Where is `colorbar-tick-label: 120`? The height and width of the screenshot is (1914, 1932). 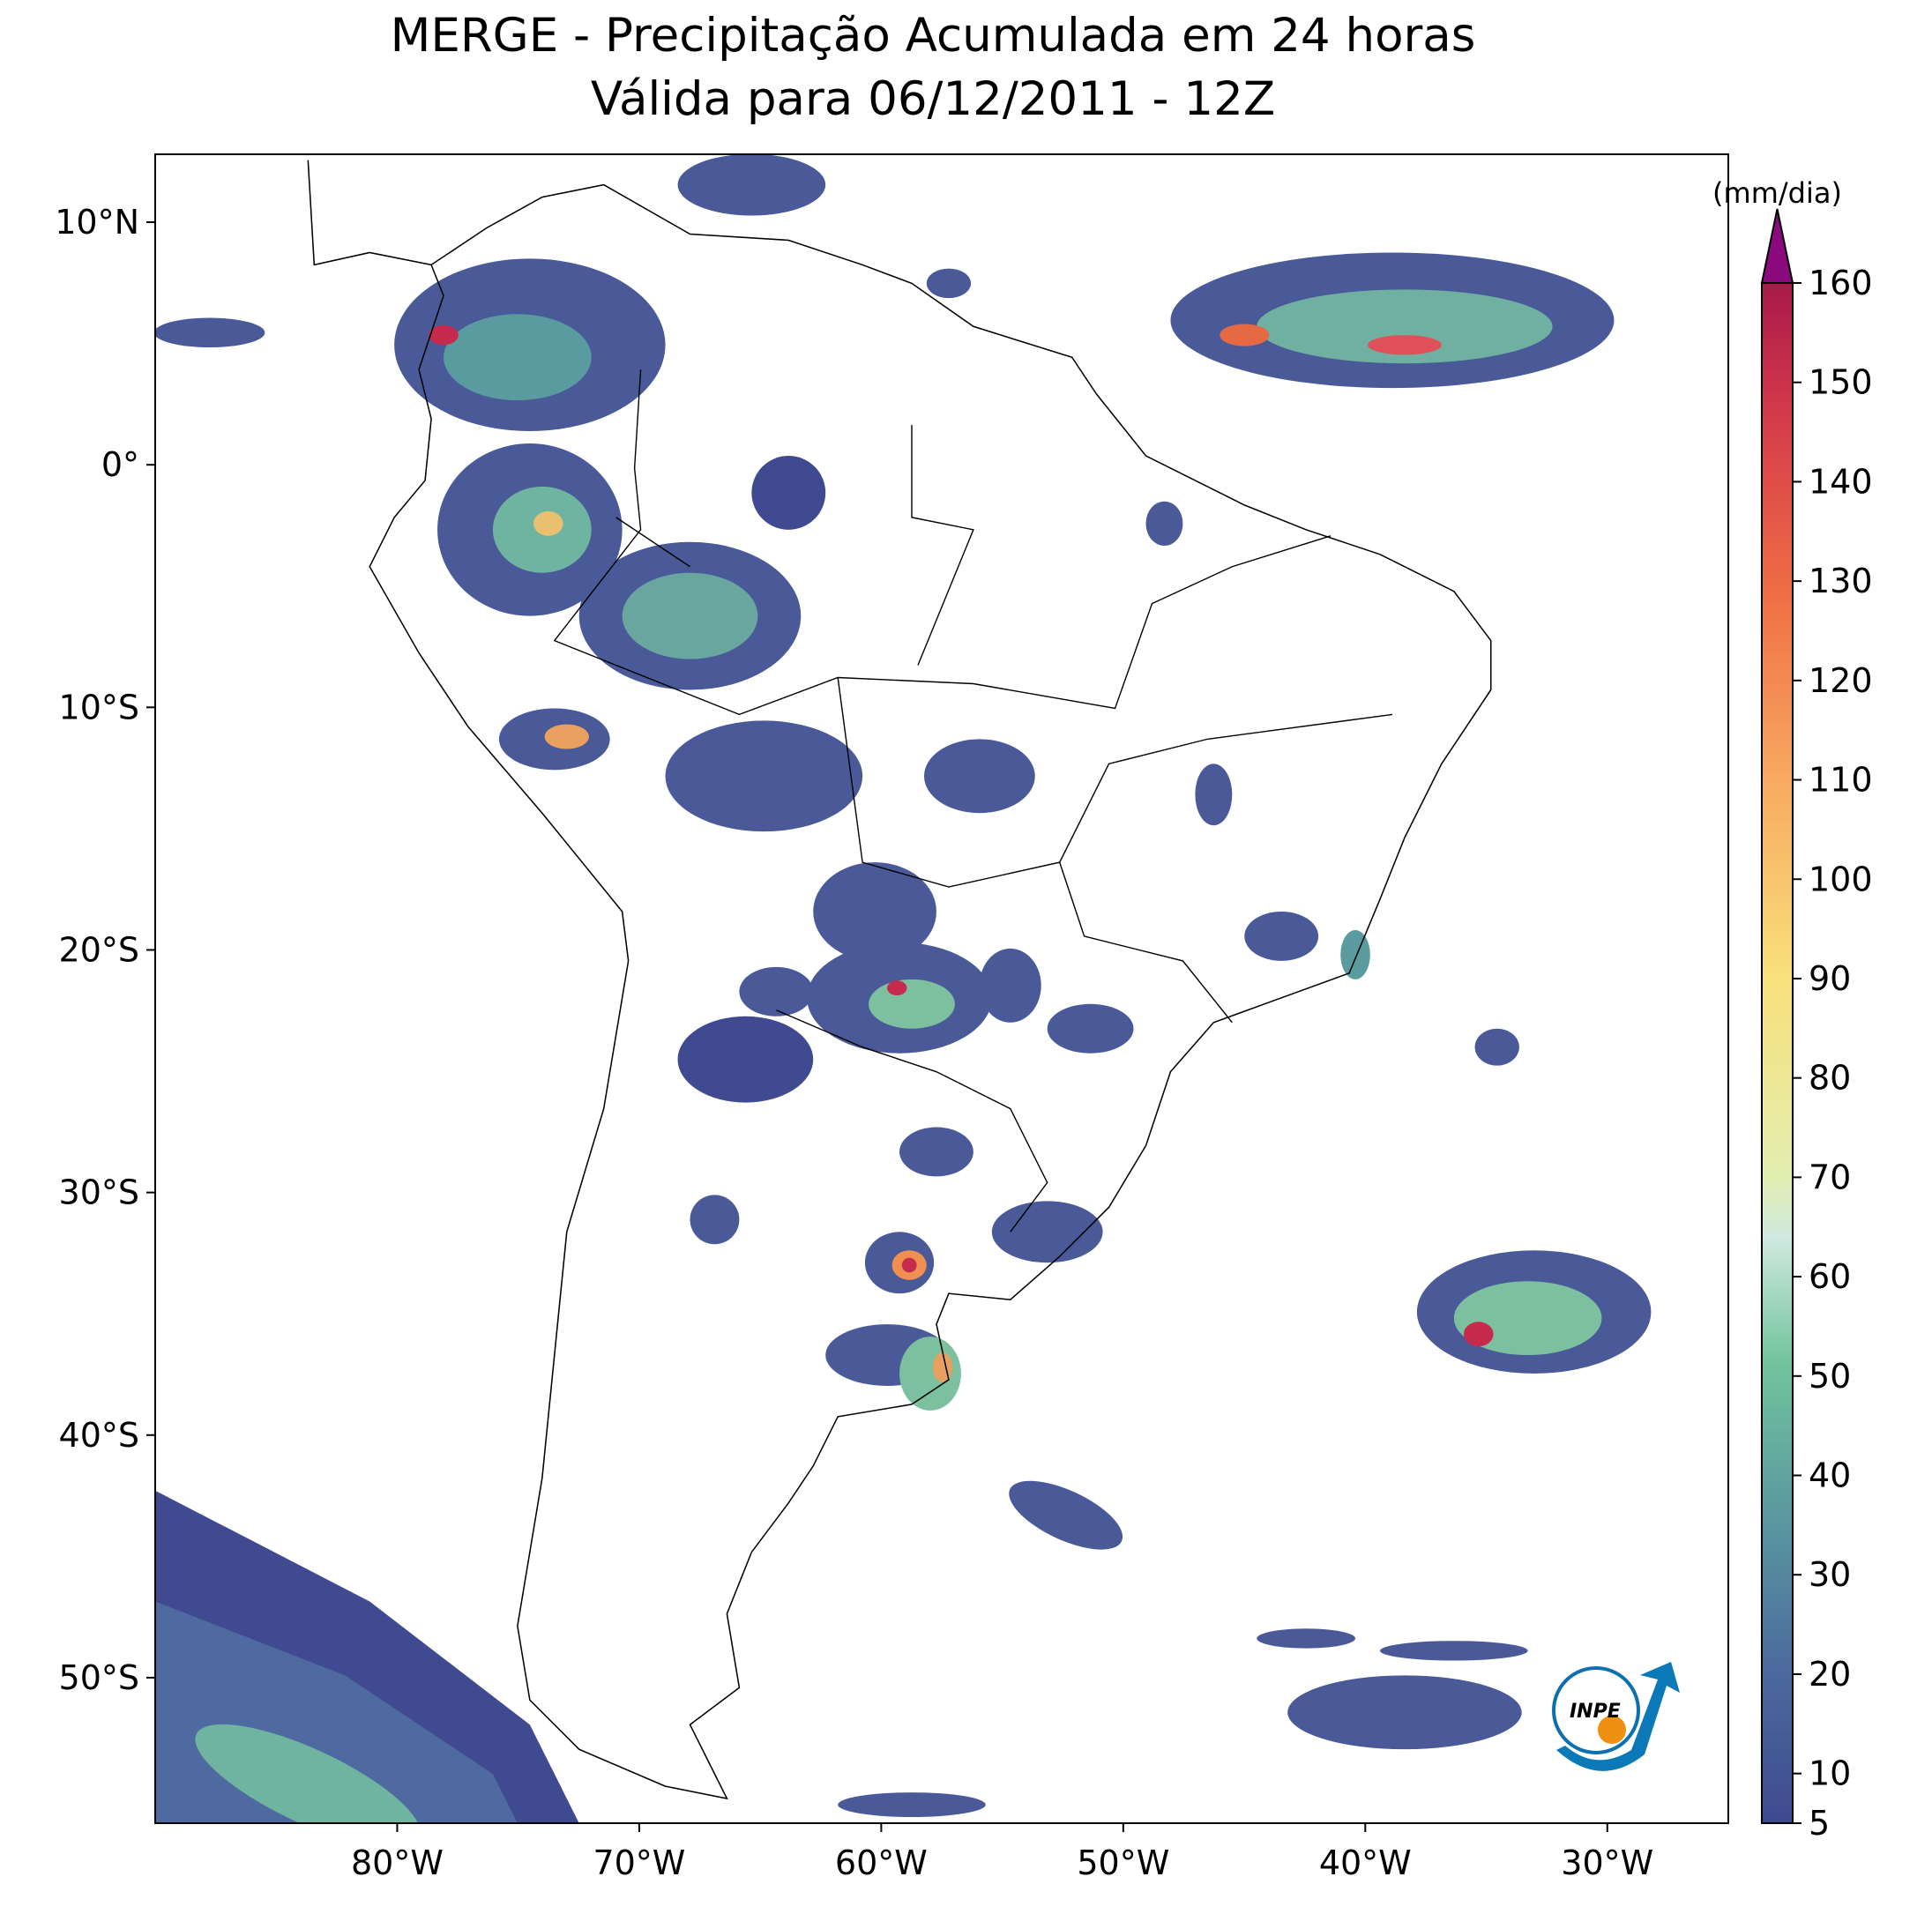 colorbar-tick-label: 120 is located at coordinates (1841, 680).